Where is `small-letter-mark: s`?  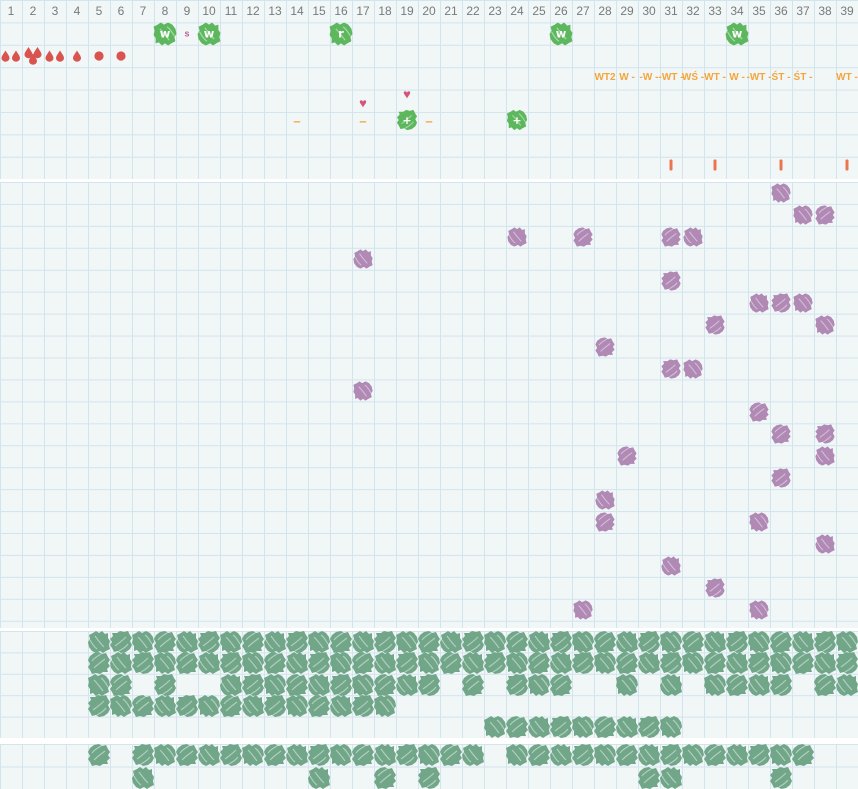 small-letter-mark: s is located at coordinates (187, 33).